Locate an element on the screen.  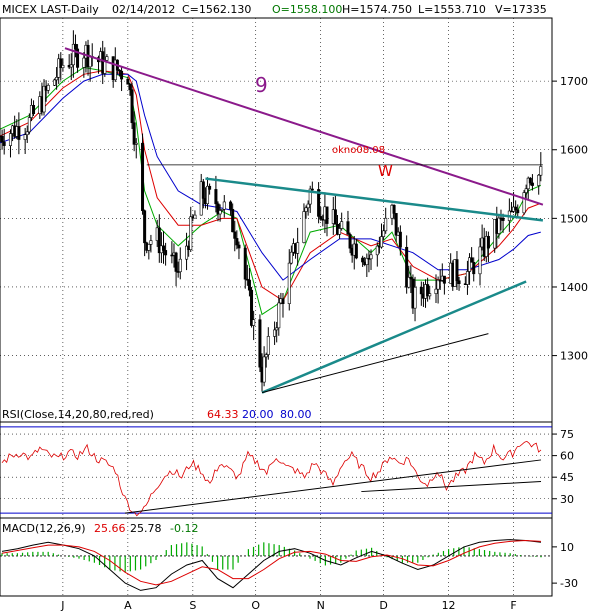
rsi-line is located at coordinates (271, 478).